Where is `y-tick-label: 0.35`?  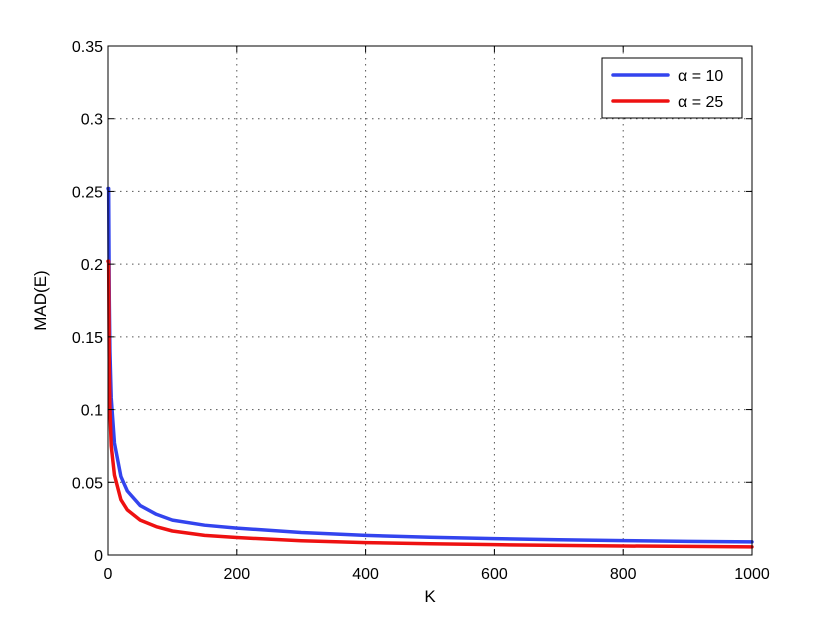
y-tick-label: 0.35 is located at coordinates (87, 47).